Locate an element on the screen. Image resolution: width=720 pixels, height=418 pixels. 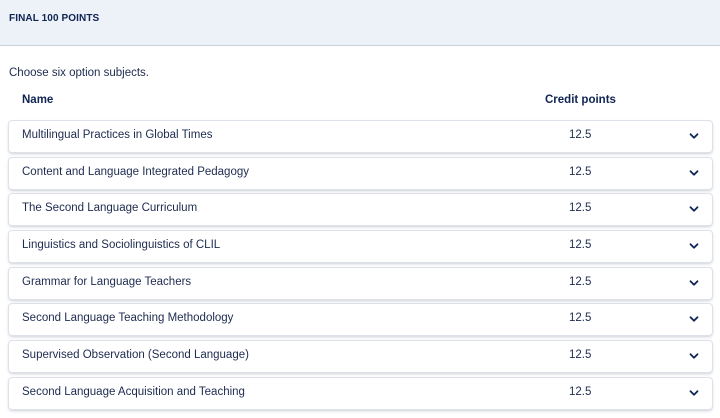
subject-name: Second Language Teaching Methodology is located at coordinates (128, 318).